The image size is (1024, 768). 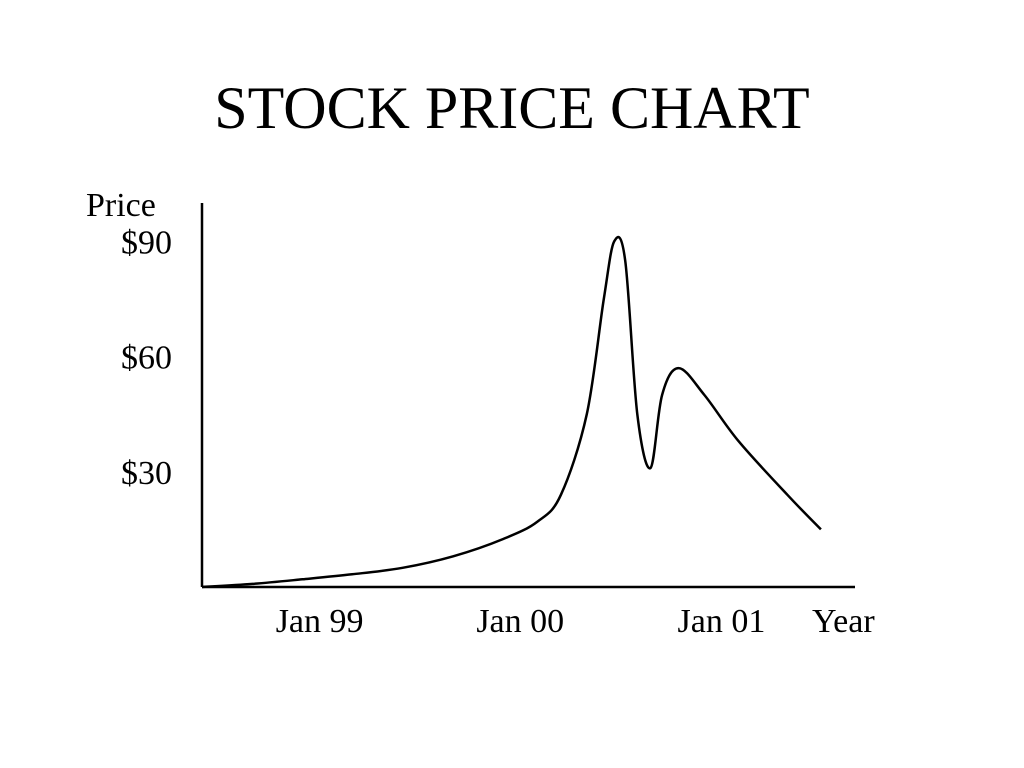 What do you see at coordinates (722, 621) in the screenshot?
I see `x-tick-label: Jan 01` at bounding box center [722, 621].